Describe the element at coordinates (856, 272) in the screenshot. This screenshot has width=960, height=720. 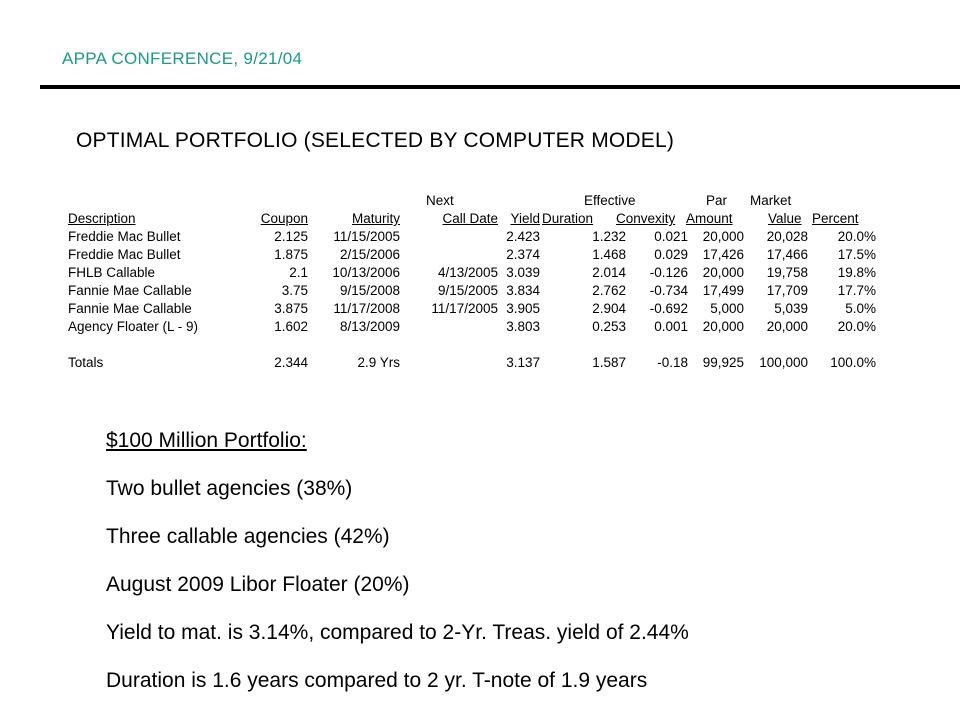
I see `cell-percent: 19.8%` at that location.